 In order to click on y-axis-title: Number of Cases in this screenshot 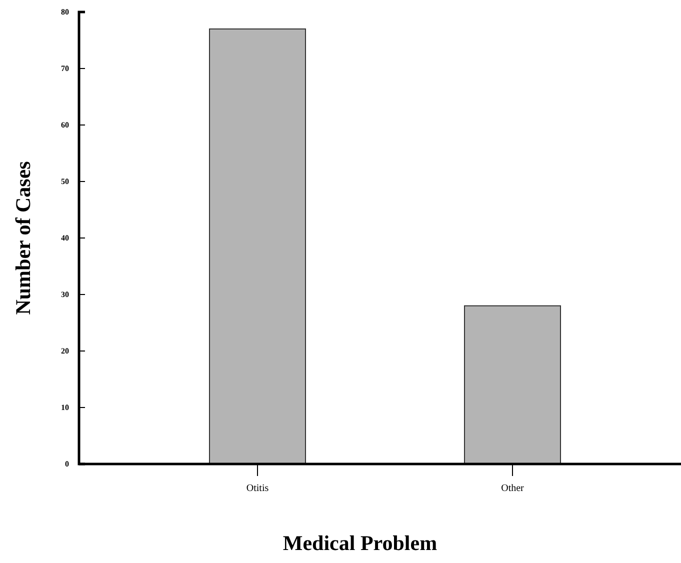, I will do `click(23, 238)`.